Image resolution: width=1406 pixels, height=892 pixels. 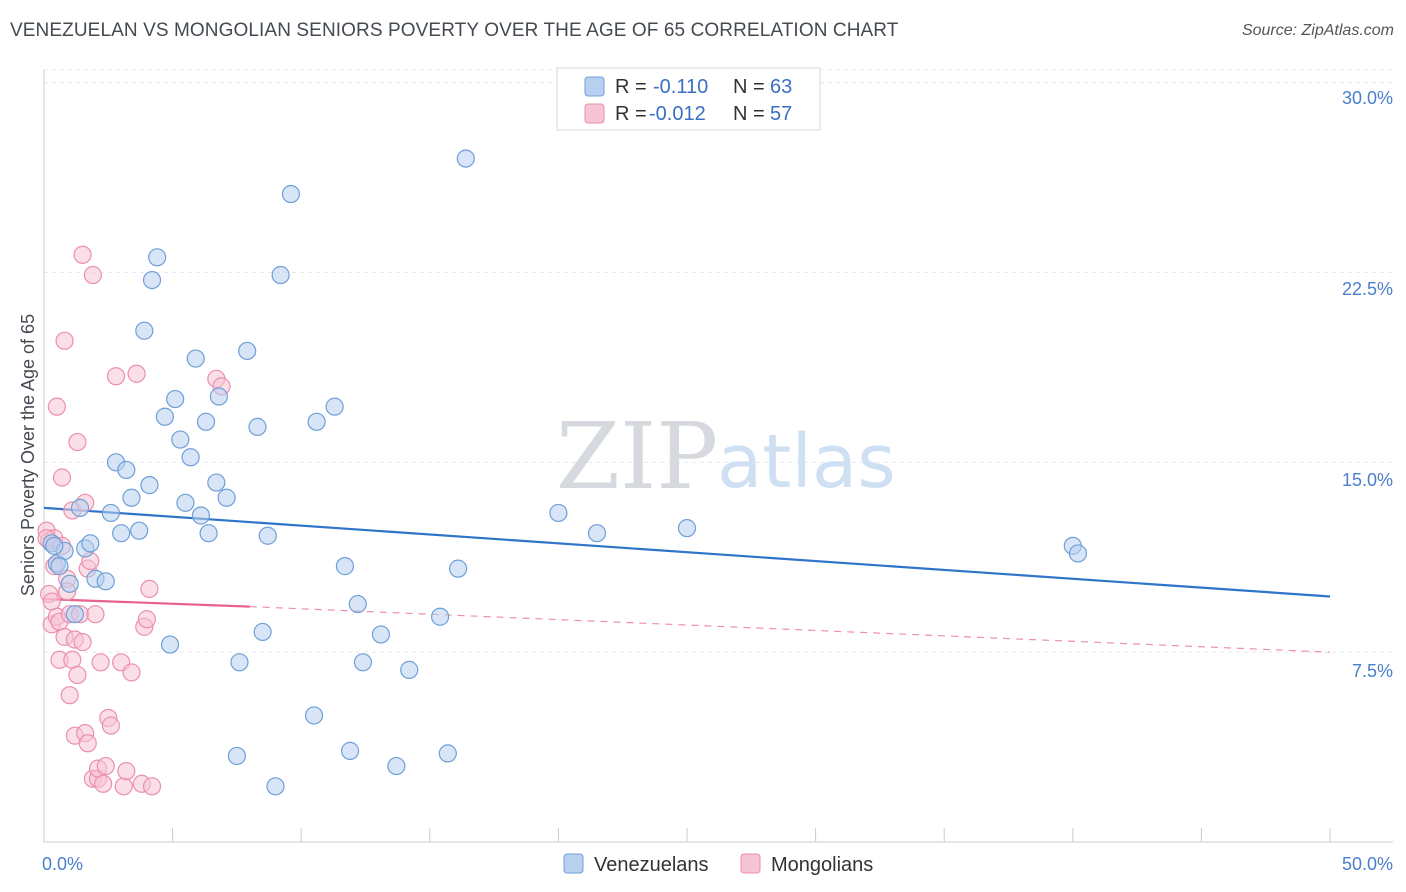 I want to click on y-tick-label: 30.0%, so click(x=1367, y=98).